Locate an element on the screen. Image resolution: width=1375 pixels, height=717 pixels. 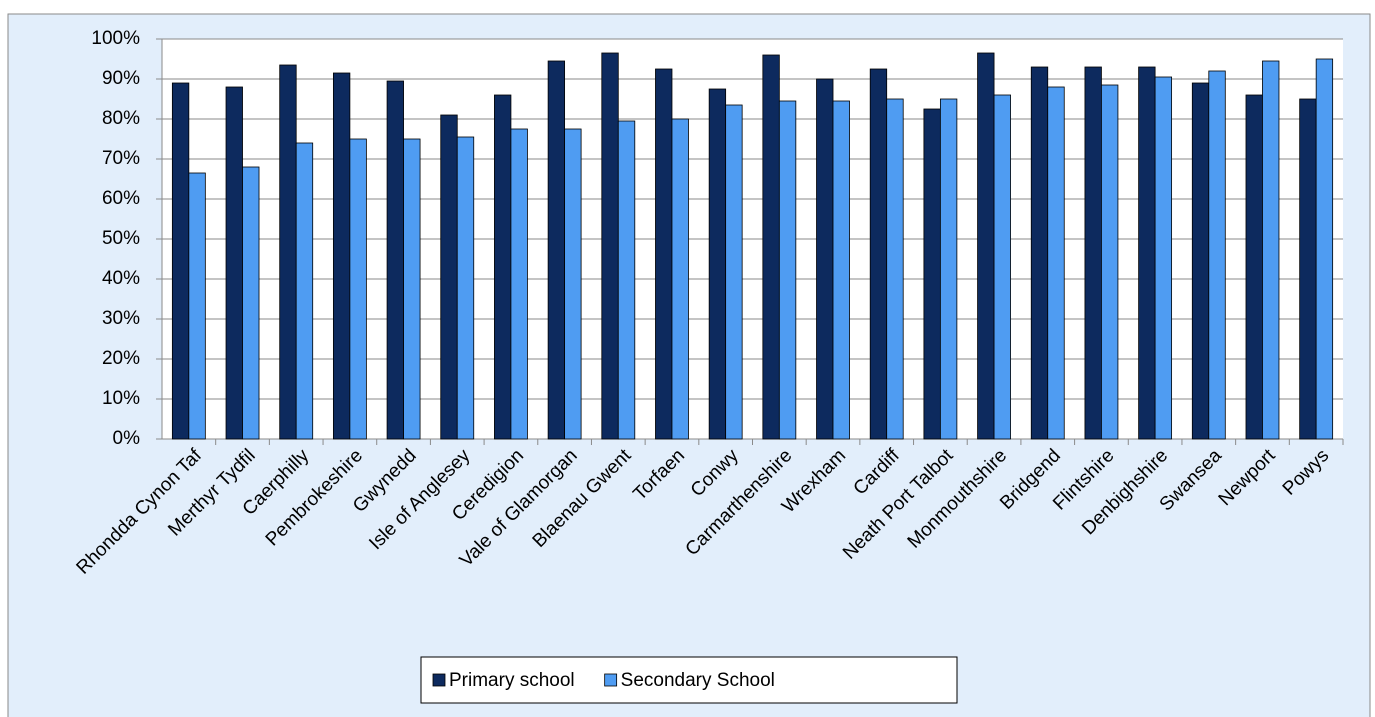
legend-box is located at coordinates (689, 680).